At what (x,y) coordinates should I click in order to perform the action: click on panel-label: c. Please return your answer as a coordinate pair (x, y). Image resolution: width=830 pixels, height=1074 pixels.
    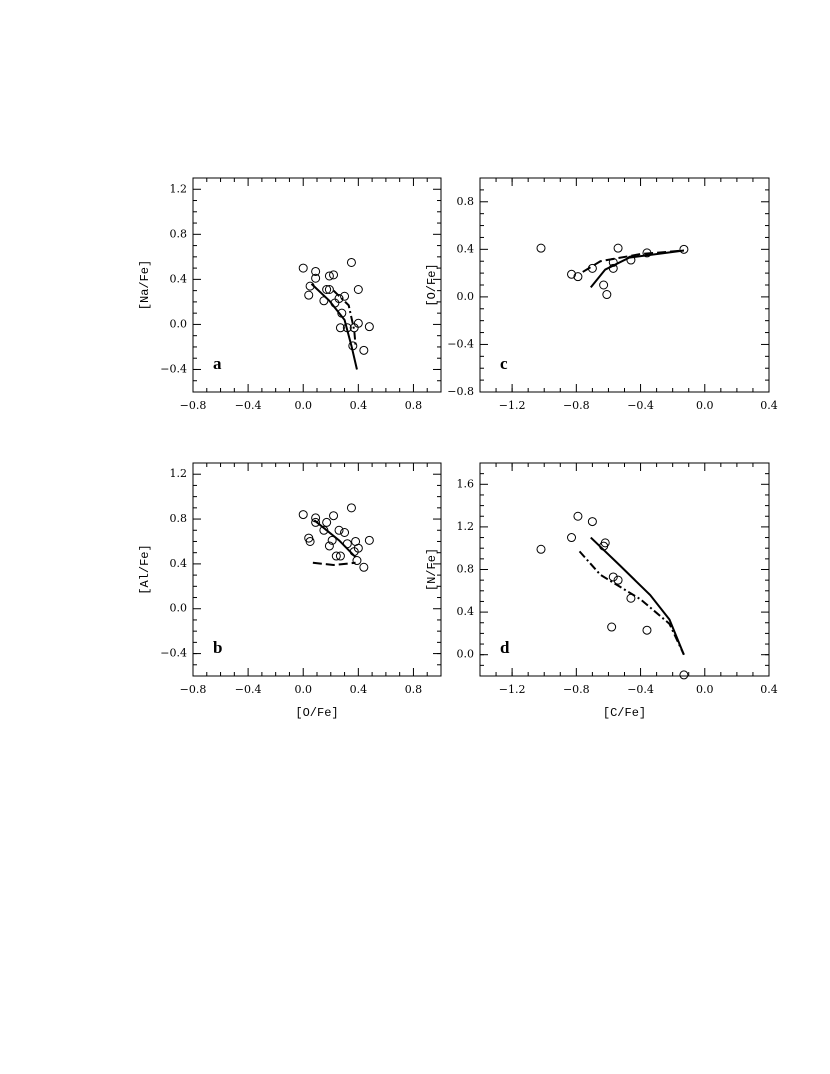
    Looking at the image, I should click on (504, 363).